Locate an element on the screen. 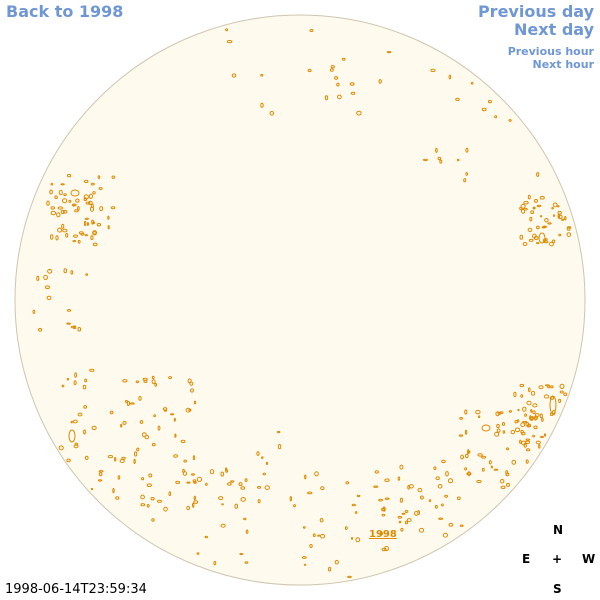 The width and height of the screenshot is (600, 600). previous-hour-link: Previous hour is located at coordinates (550, 51).